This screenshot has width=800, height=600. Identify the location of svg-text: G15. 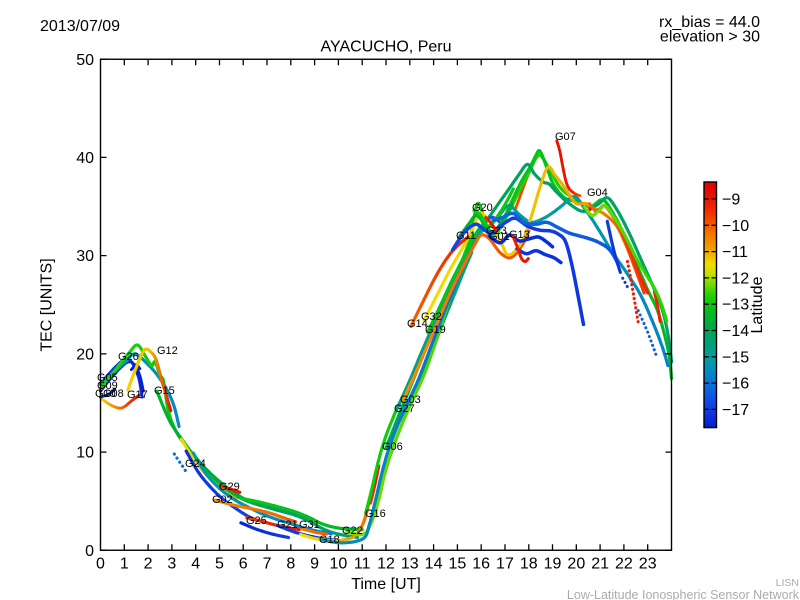
(164, 391).